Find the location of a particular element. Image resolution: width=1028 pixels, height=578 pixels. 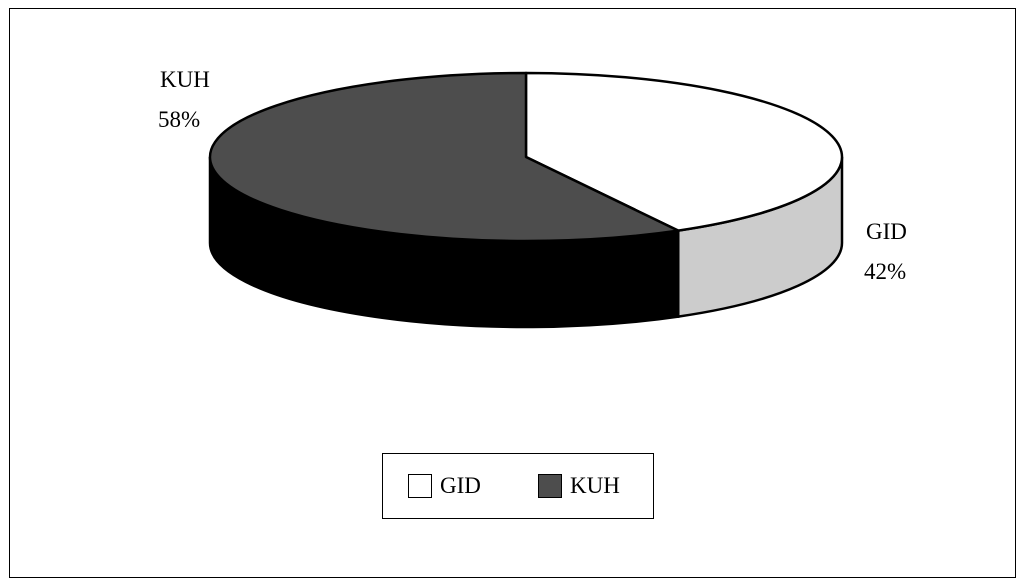

gid-slice-label: GID is located at coordinates (886, 231).